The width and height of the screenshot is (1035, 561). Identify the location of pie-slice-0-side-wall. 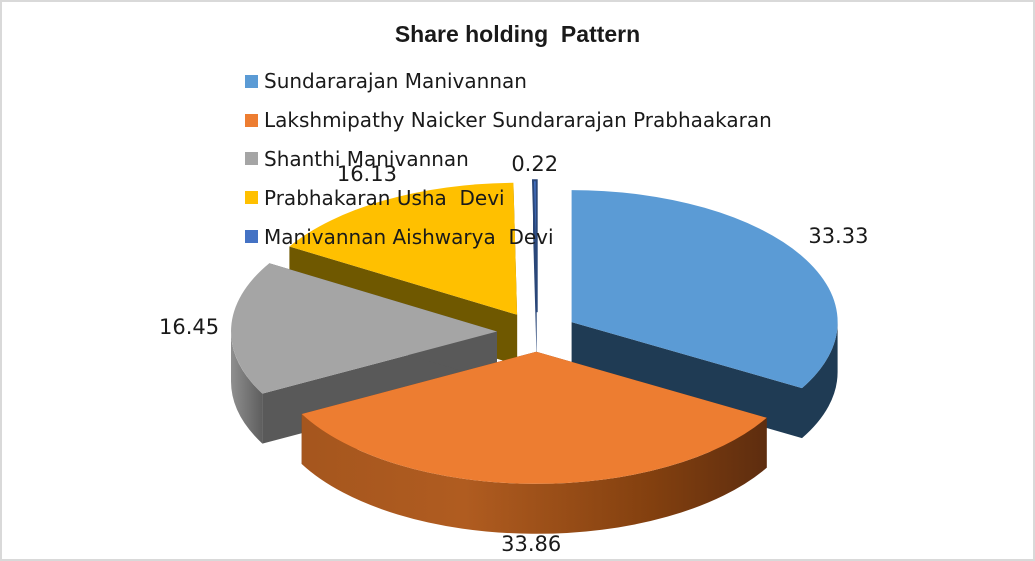
(686, 380).